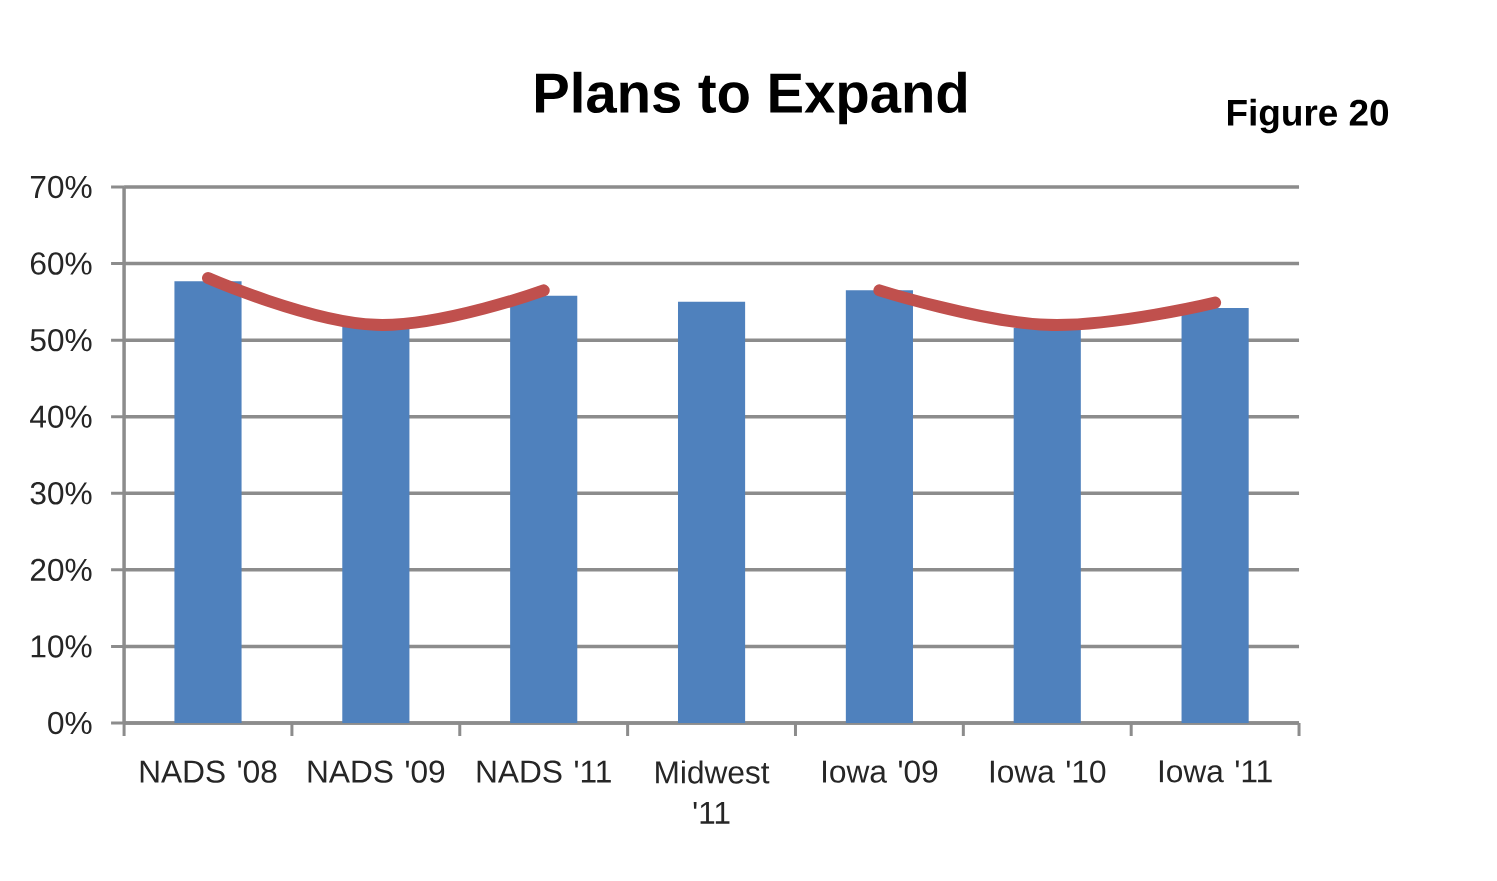 The height and width of the screenshot is (881, 1497). What do you see at coordinates (61, 646) in the screenshot?
I see `y-tick-label: 10%` at bounding box center [61, 646].